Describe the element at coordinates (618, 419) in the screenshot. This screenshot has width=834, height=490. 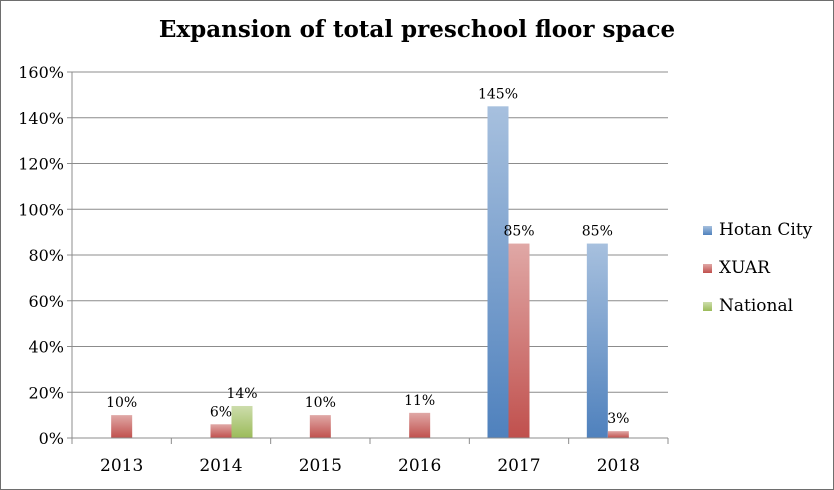
I see `data-label-xuar-2018: 3%` at that location.